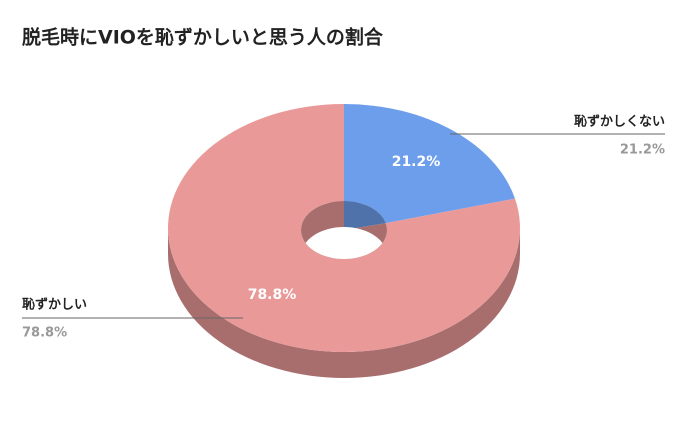 The image size is (688, 439). I want to click on data-label: 21.2%, so click(416, 162).